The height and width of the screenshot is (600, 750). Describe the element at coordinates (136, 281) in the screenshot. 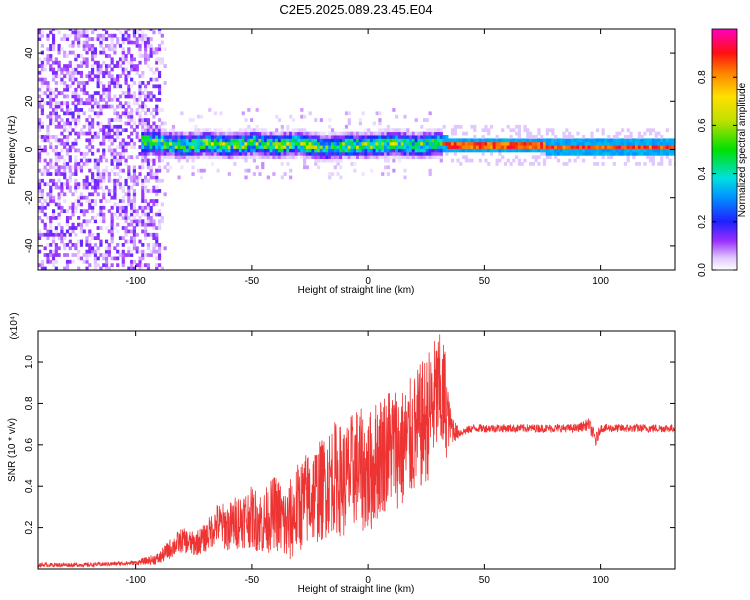

I see `x-tick-label: -100` at that location.